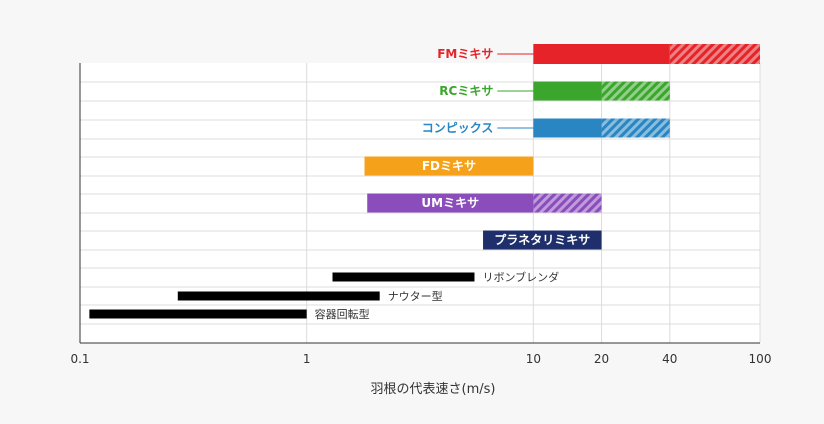  Describe the element at coordinates (433, 389) in the screenshot. I see `x-axis-label: 羽根の代表速さ(m/s)` at that location.